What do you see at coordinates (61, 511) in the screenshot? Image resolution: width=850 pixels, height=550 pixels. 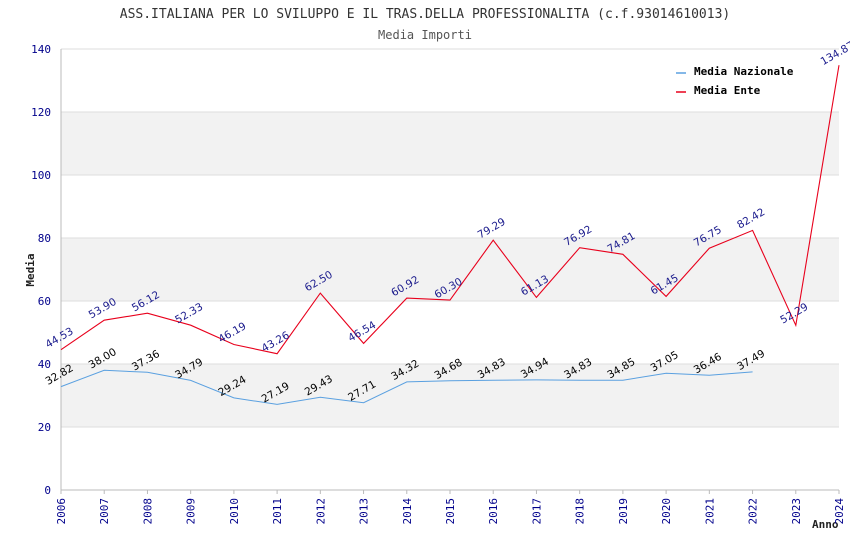 I see `x-tick-label: 2006` at bounding box center [61, 511].